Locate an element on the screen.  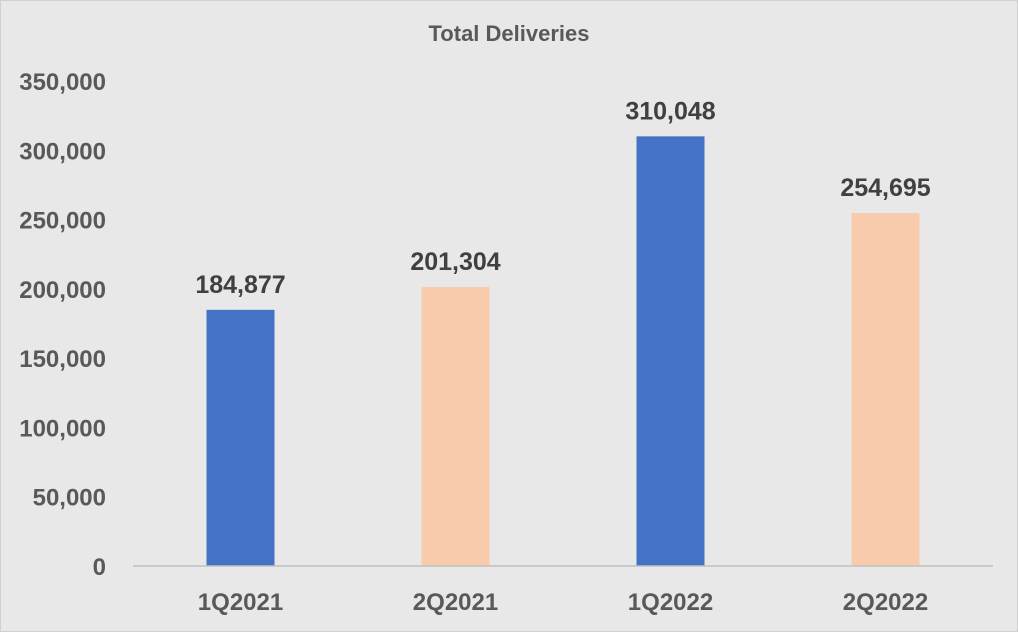
data-label: 310,048 is located at coordinates (670, 111).